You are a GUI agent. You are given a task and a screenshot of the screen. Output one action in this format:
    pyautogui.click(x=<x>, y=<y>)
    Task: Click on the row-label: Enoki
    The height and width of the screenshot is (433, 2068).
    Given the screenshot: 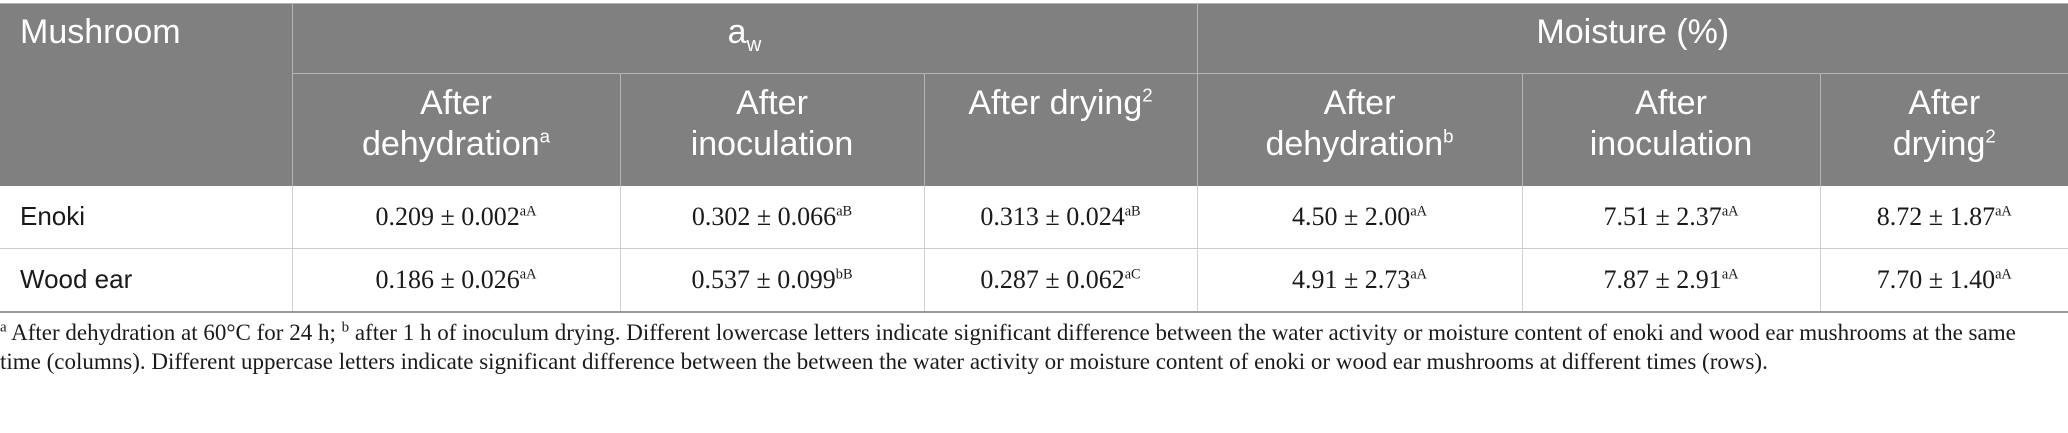 What is the action you would take?
    pyautogui.click(x=146, y=217)
    